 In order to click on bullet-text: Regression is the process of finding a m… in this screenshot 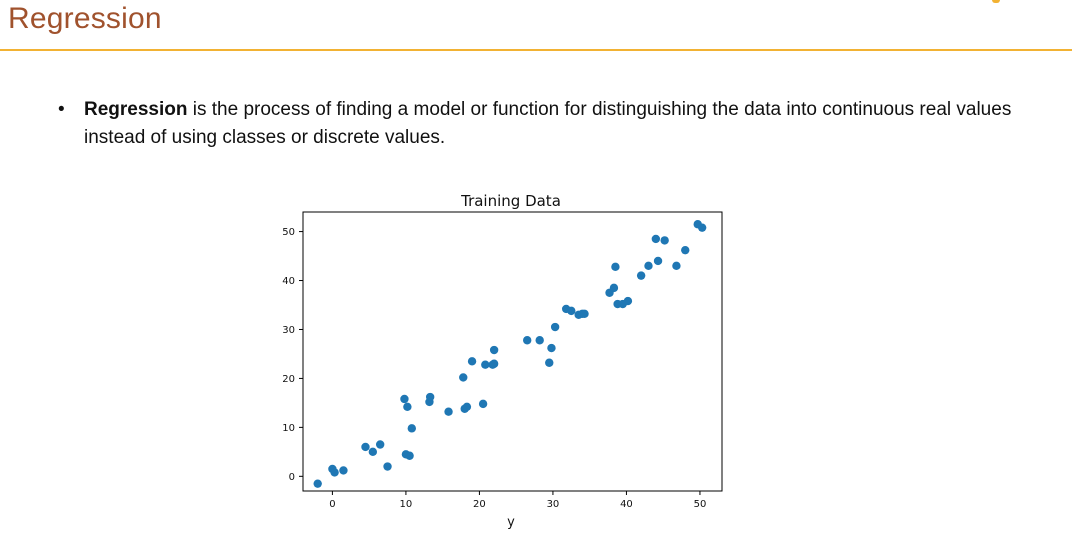, I will do `click(566, 124)`.